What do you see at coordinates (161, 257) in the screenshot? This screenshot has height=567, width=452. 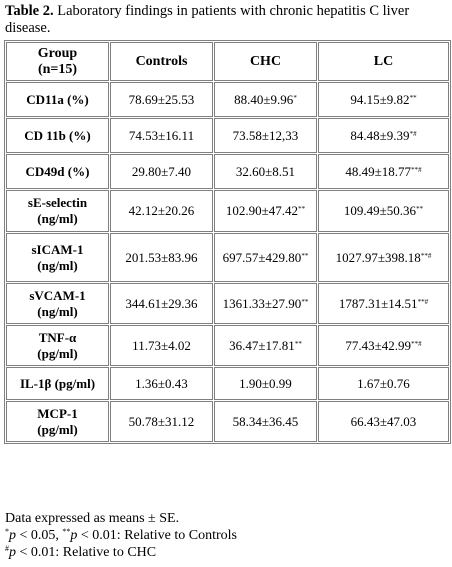 I see `cell-controls: 201.53±83.96` at bounding box center [161, 257].